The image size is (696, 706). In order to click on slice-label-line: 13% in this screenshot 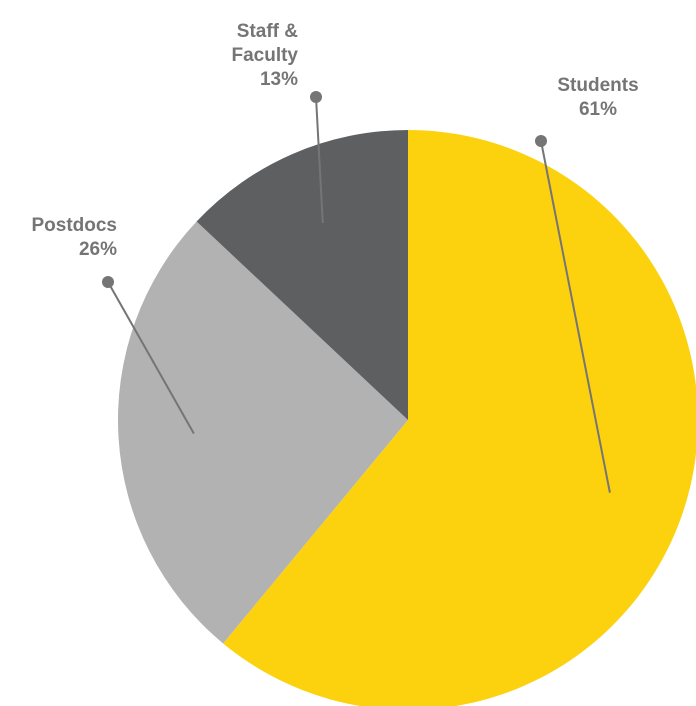, I will do `click(279, 79)`.